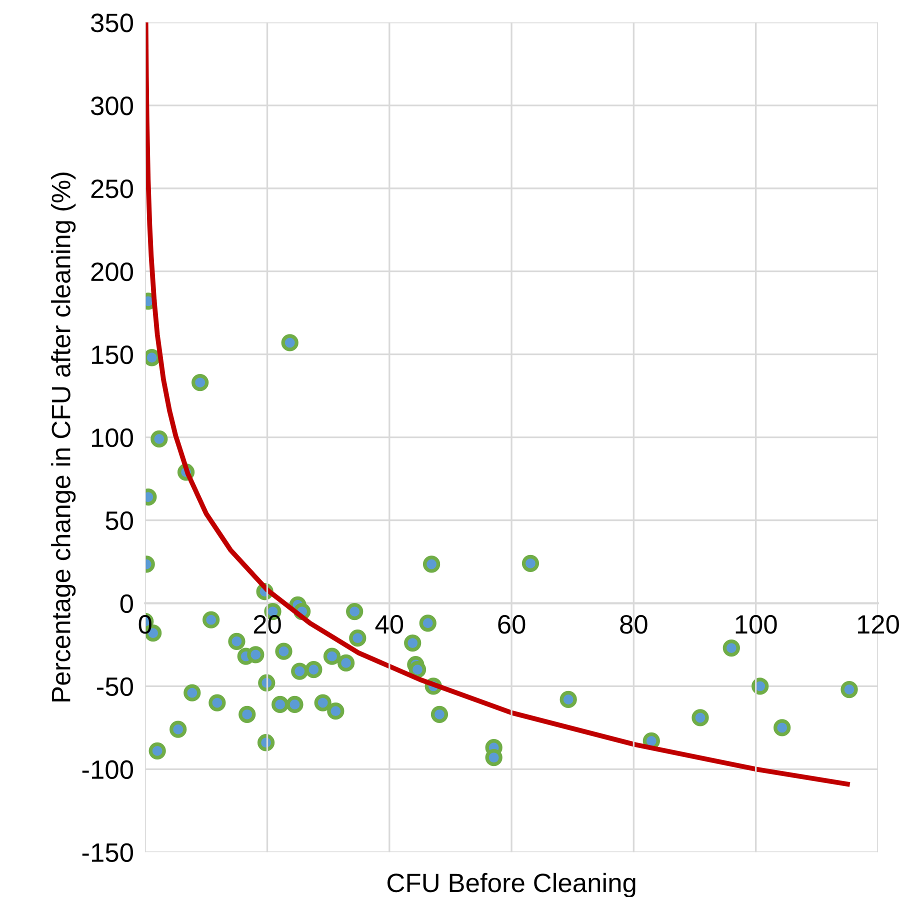 This screenshot has height=897, width=907. I want to click on y-tick-label: -100, so click(107, 769).